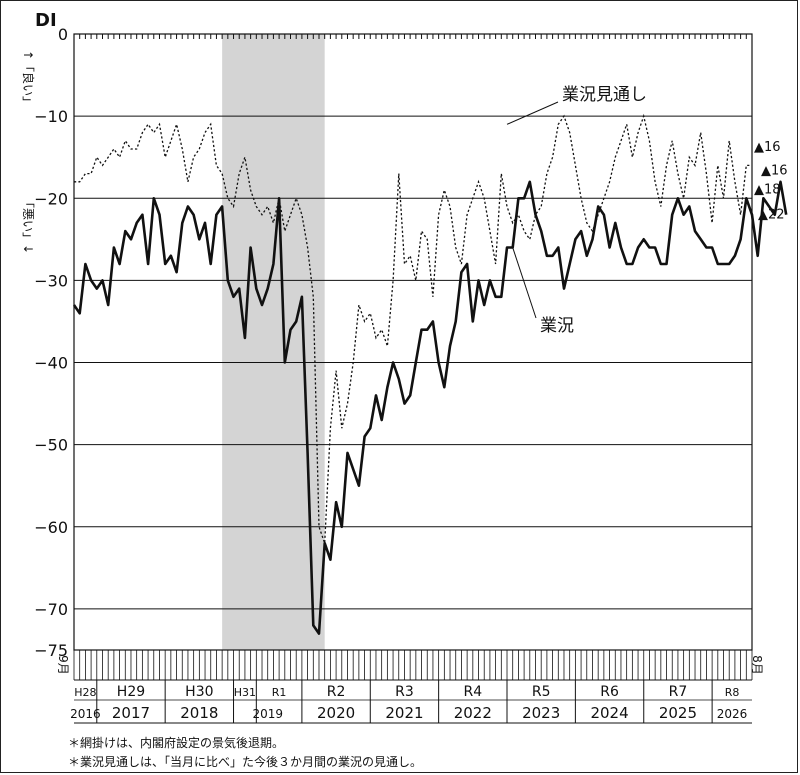  I want to click on recession-shading, so click(273, 342).